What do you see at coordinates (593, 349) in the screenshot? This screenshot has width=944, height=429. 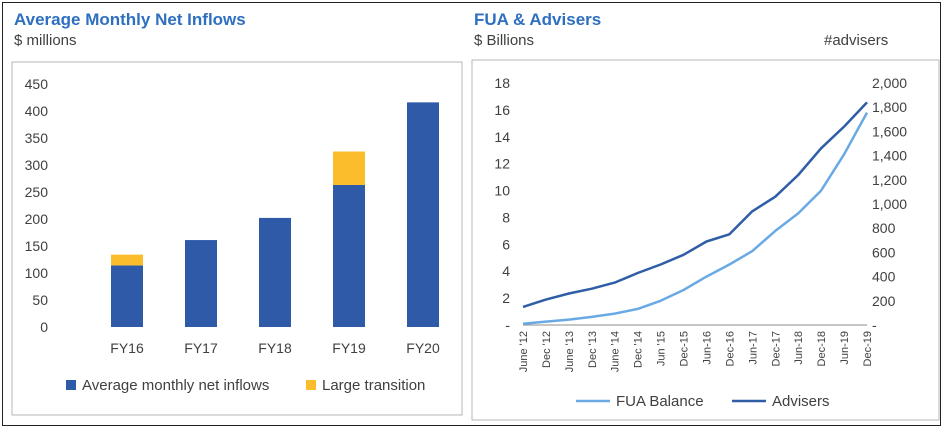 I see `x-tick-label: Dec '13` at bounding box center [593, 349].